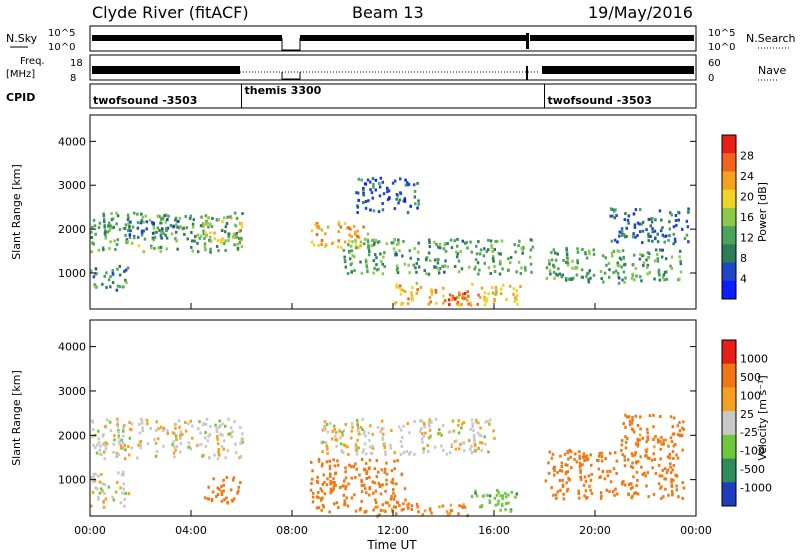  Describe the element at coordinates (72, 391) in the screenshot. I see `velocity-ytick-label: 3000` at that location.